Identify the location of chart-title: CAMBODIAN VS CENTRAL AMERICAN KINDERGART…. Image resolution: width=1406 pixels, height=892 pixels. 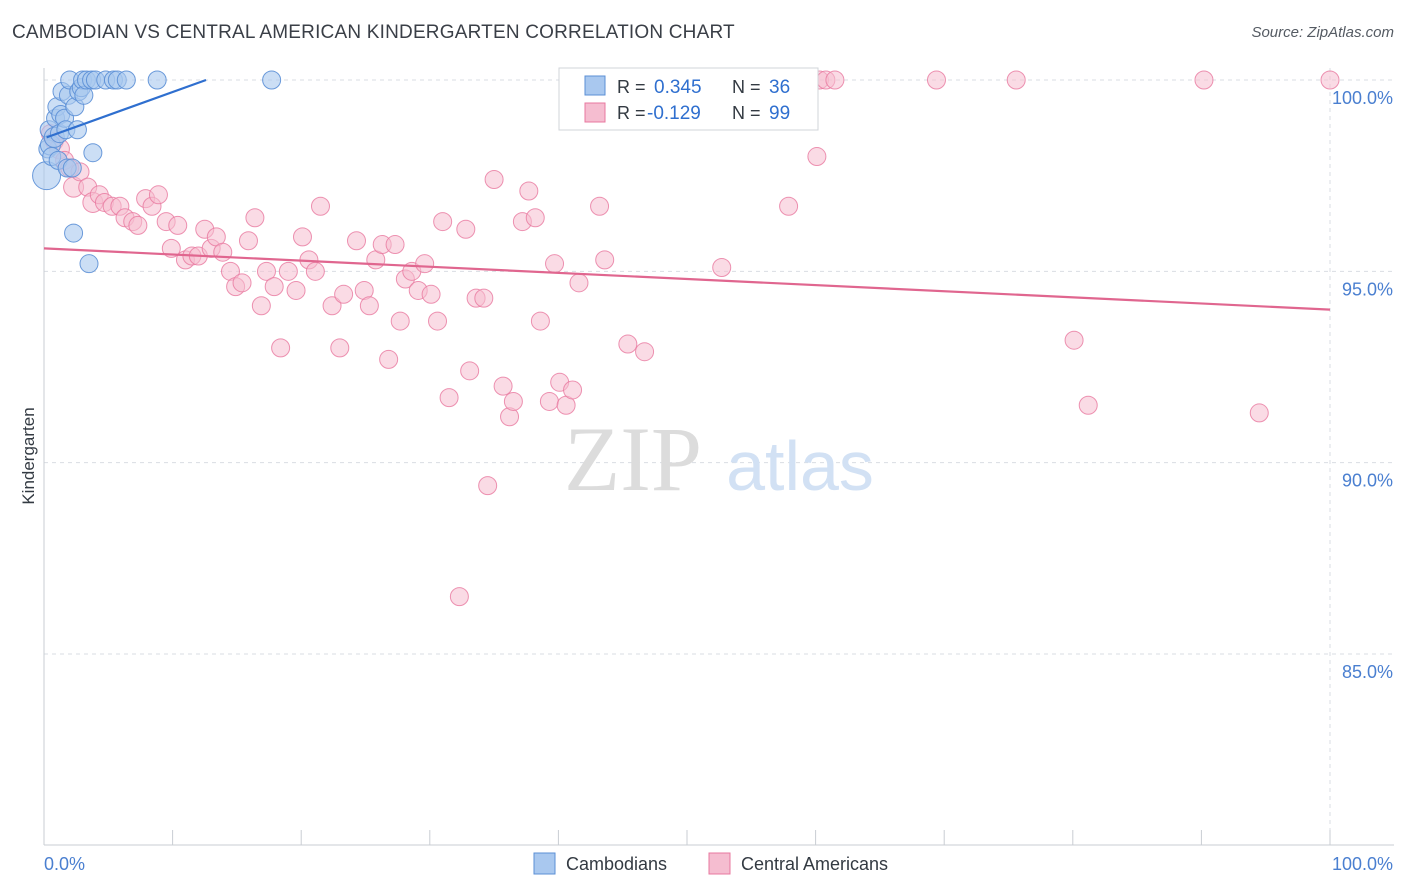
(373, 32).